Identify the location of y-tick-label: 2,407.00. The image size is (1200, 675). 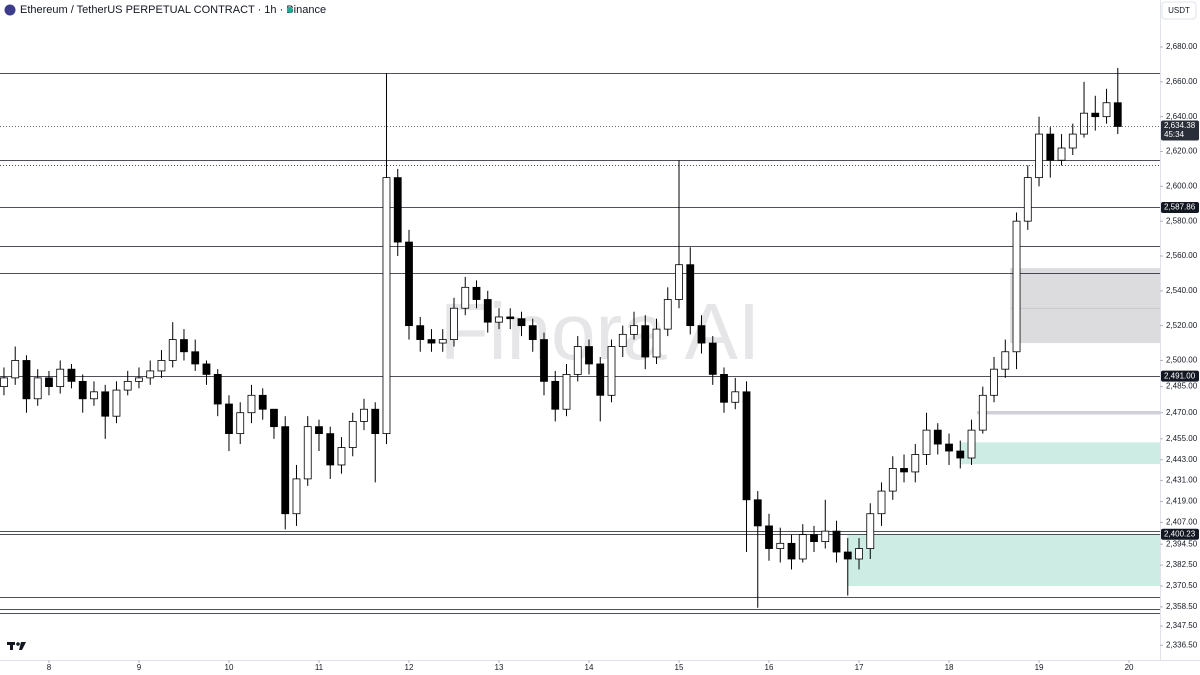
(1182, 522).